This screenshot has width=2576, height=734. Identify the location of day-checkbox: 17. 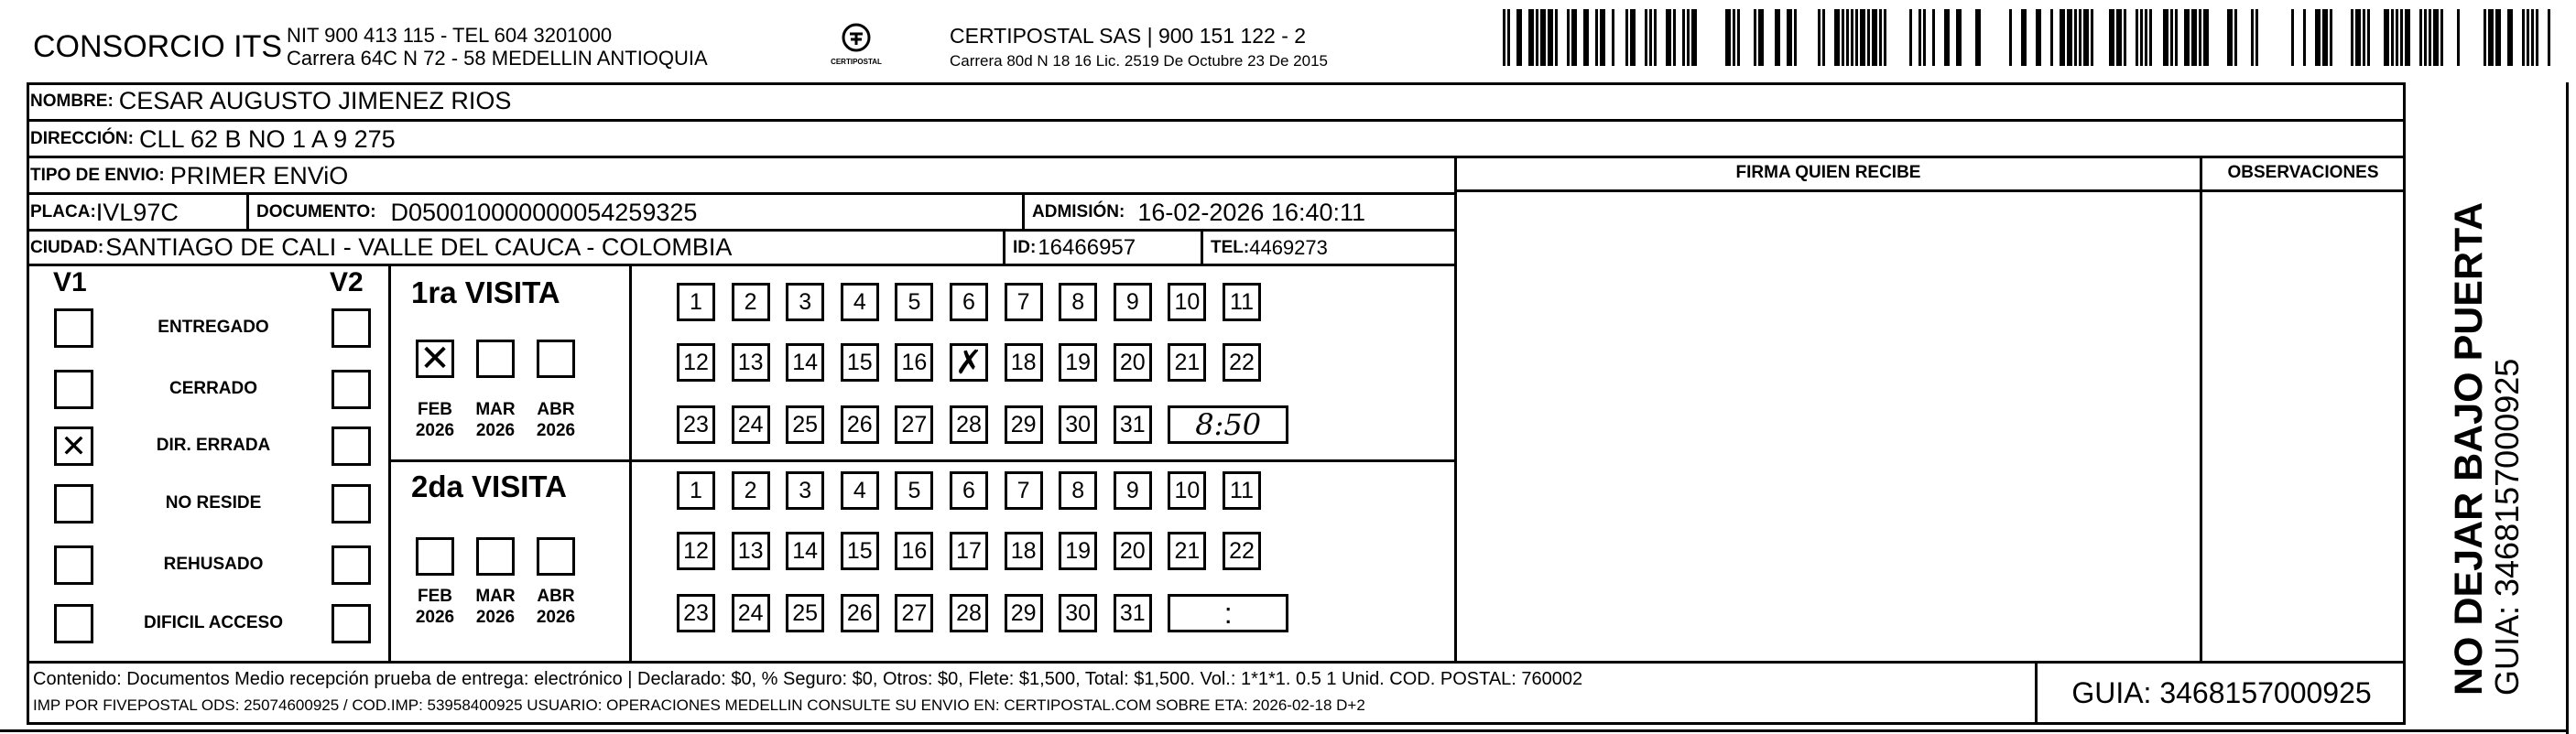
(969, 551).